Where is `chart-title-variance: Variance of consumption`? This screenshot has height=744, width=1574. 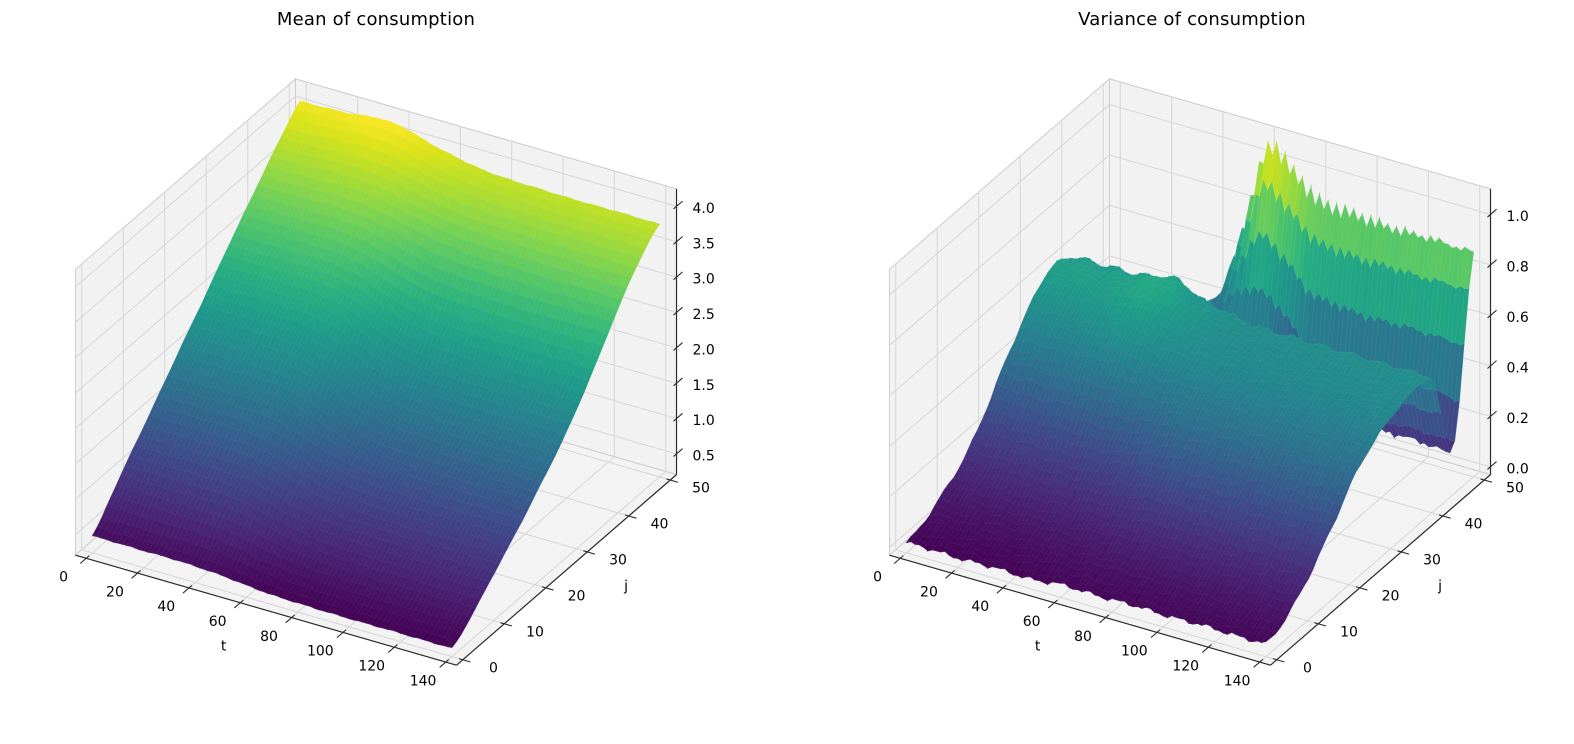 chart-title-variance: Variance of consumption is located at coordinates (1192, 19).